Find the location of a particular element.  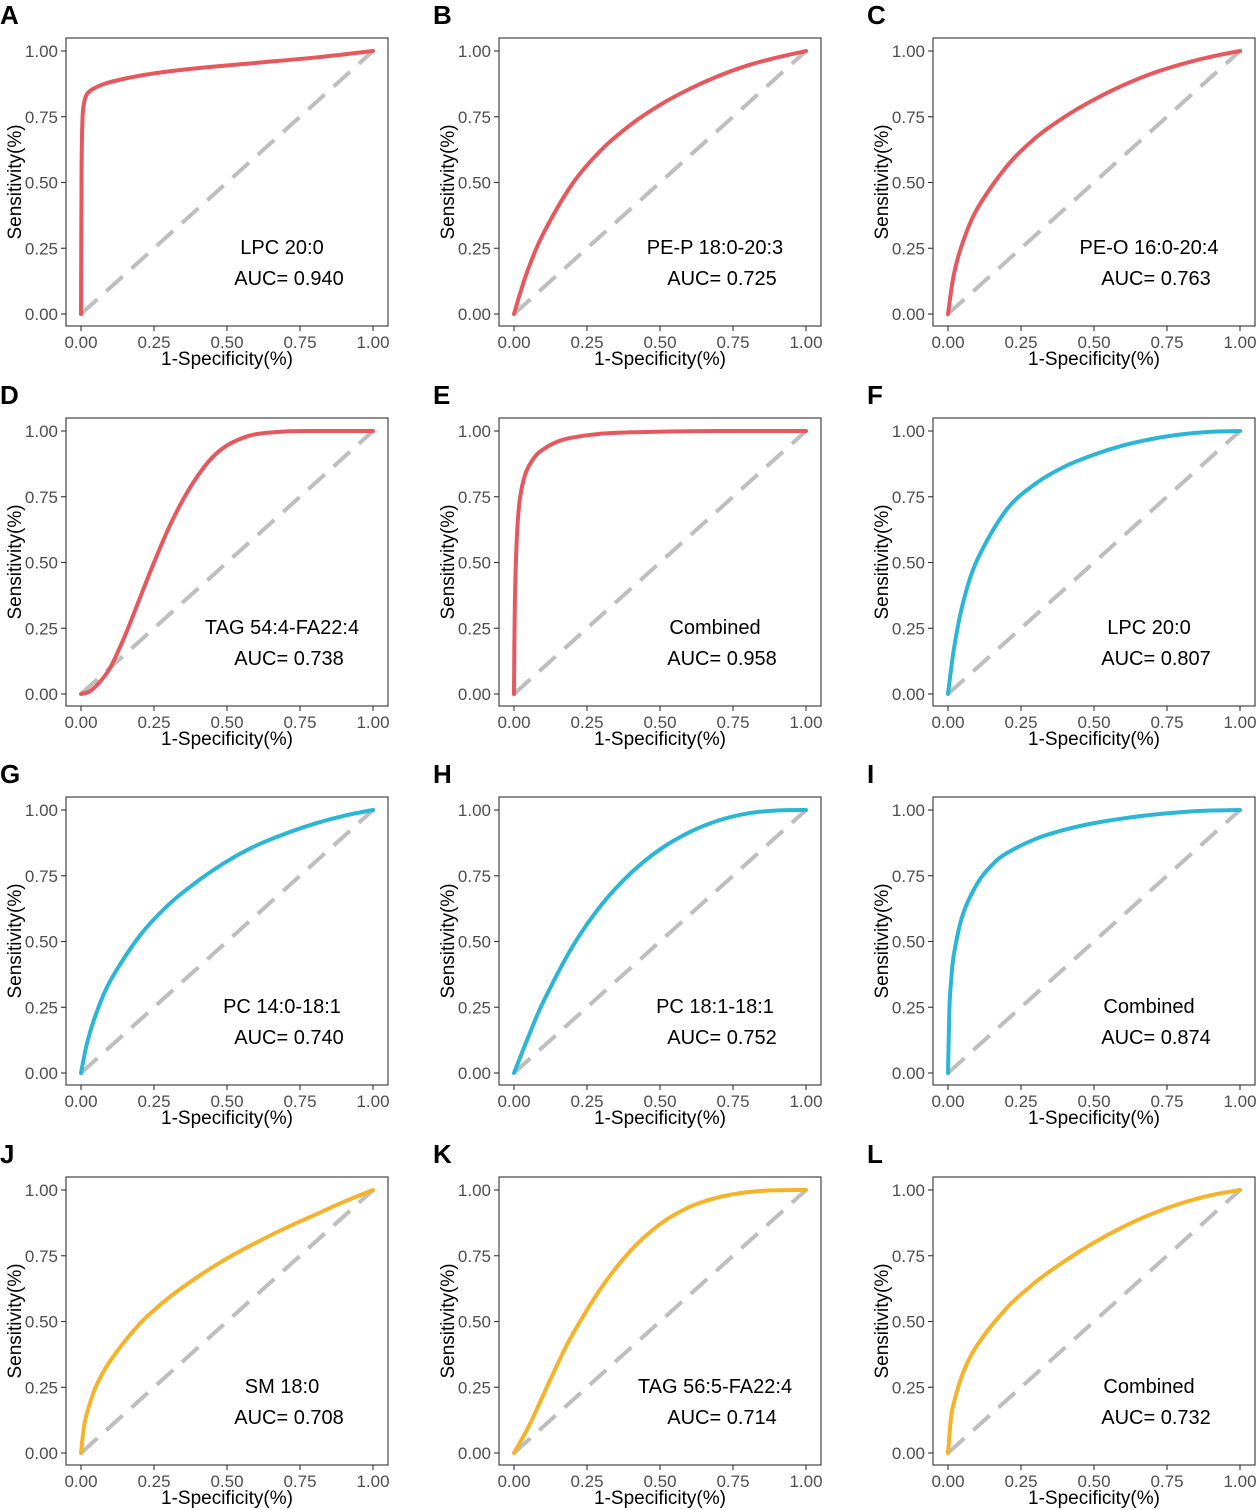

auc-label: AUC= 0.740 is located at coordinates (289, 1038).